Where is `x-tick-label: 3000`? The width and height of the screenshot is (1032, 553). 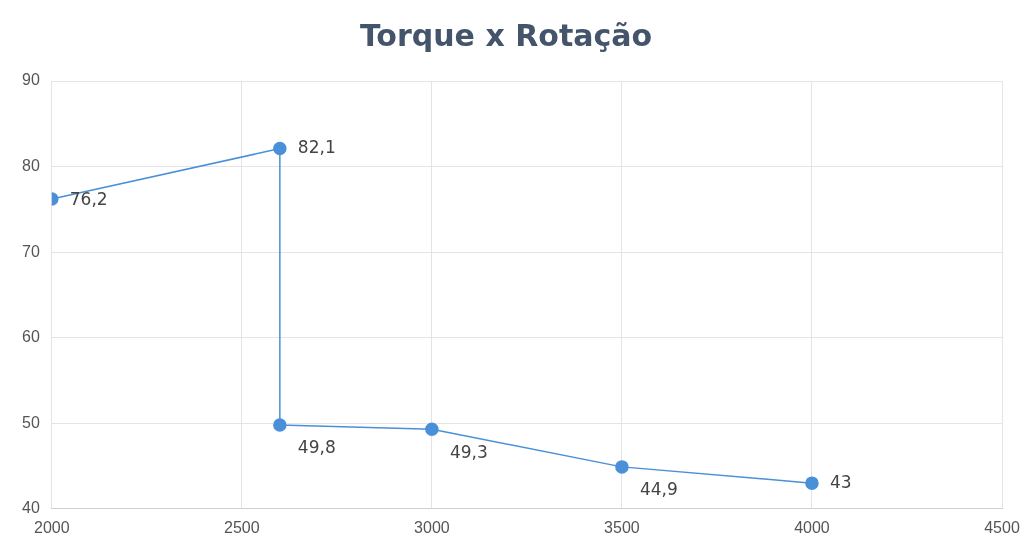 x-tick-label: 3000 is located at coordinates (432, 527).